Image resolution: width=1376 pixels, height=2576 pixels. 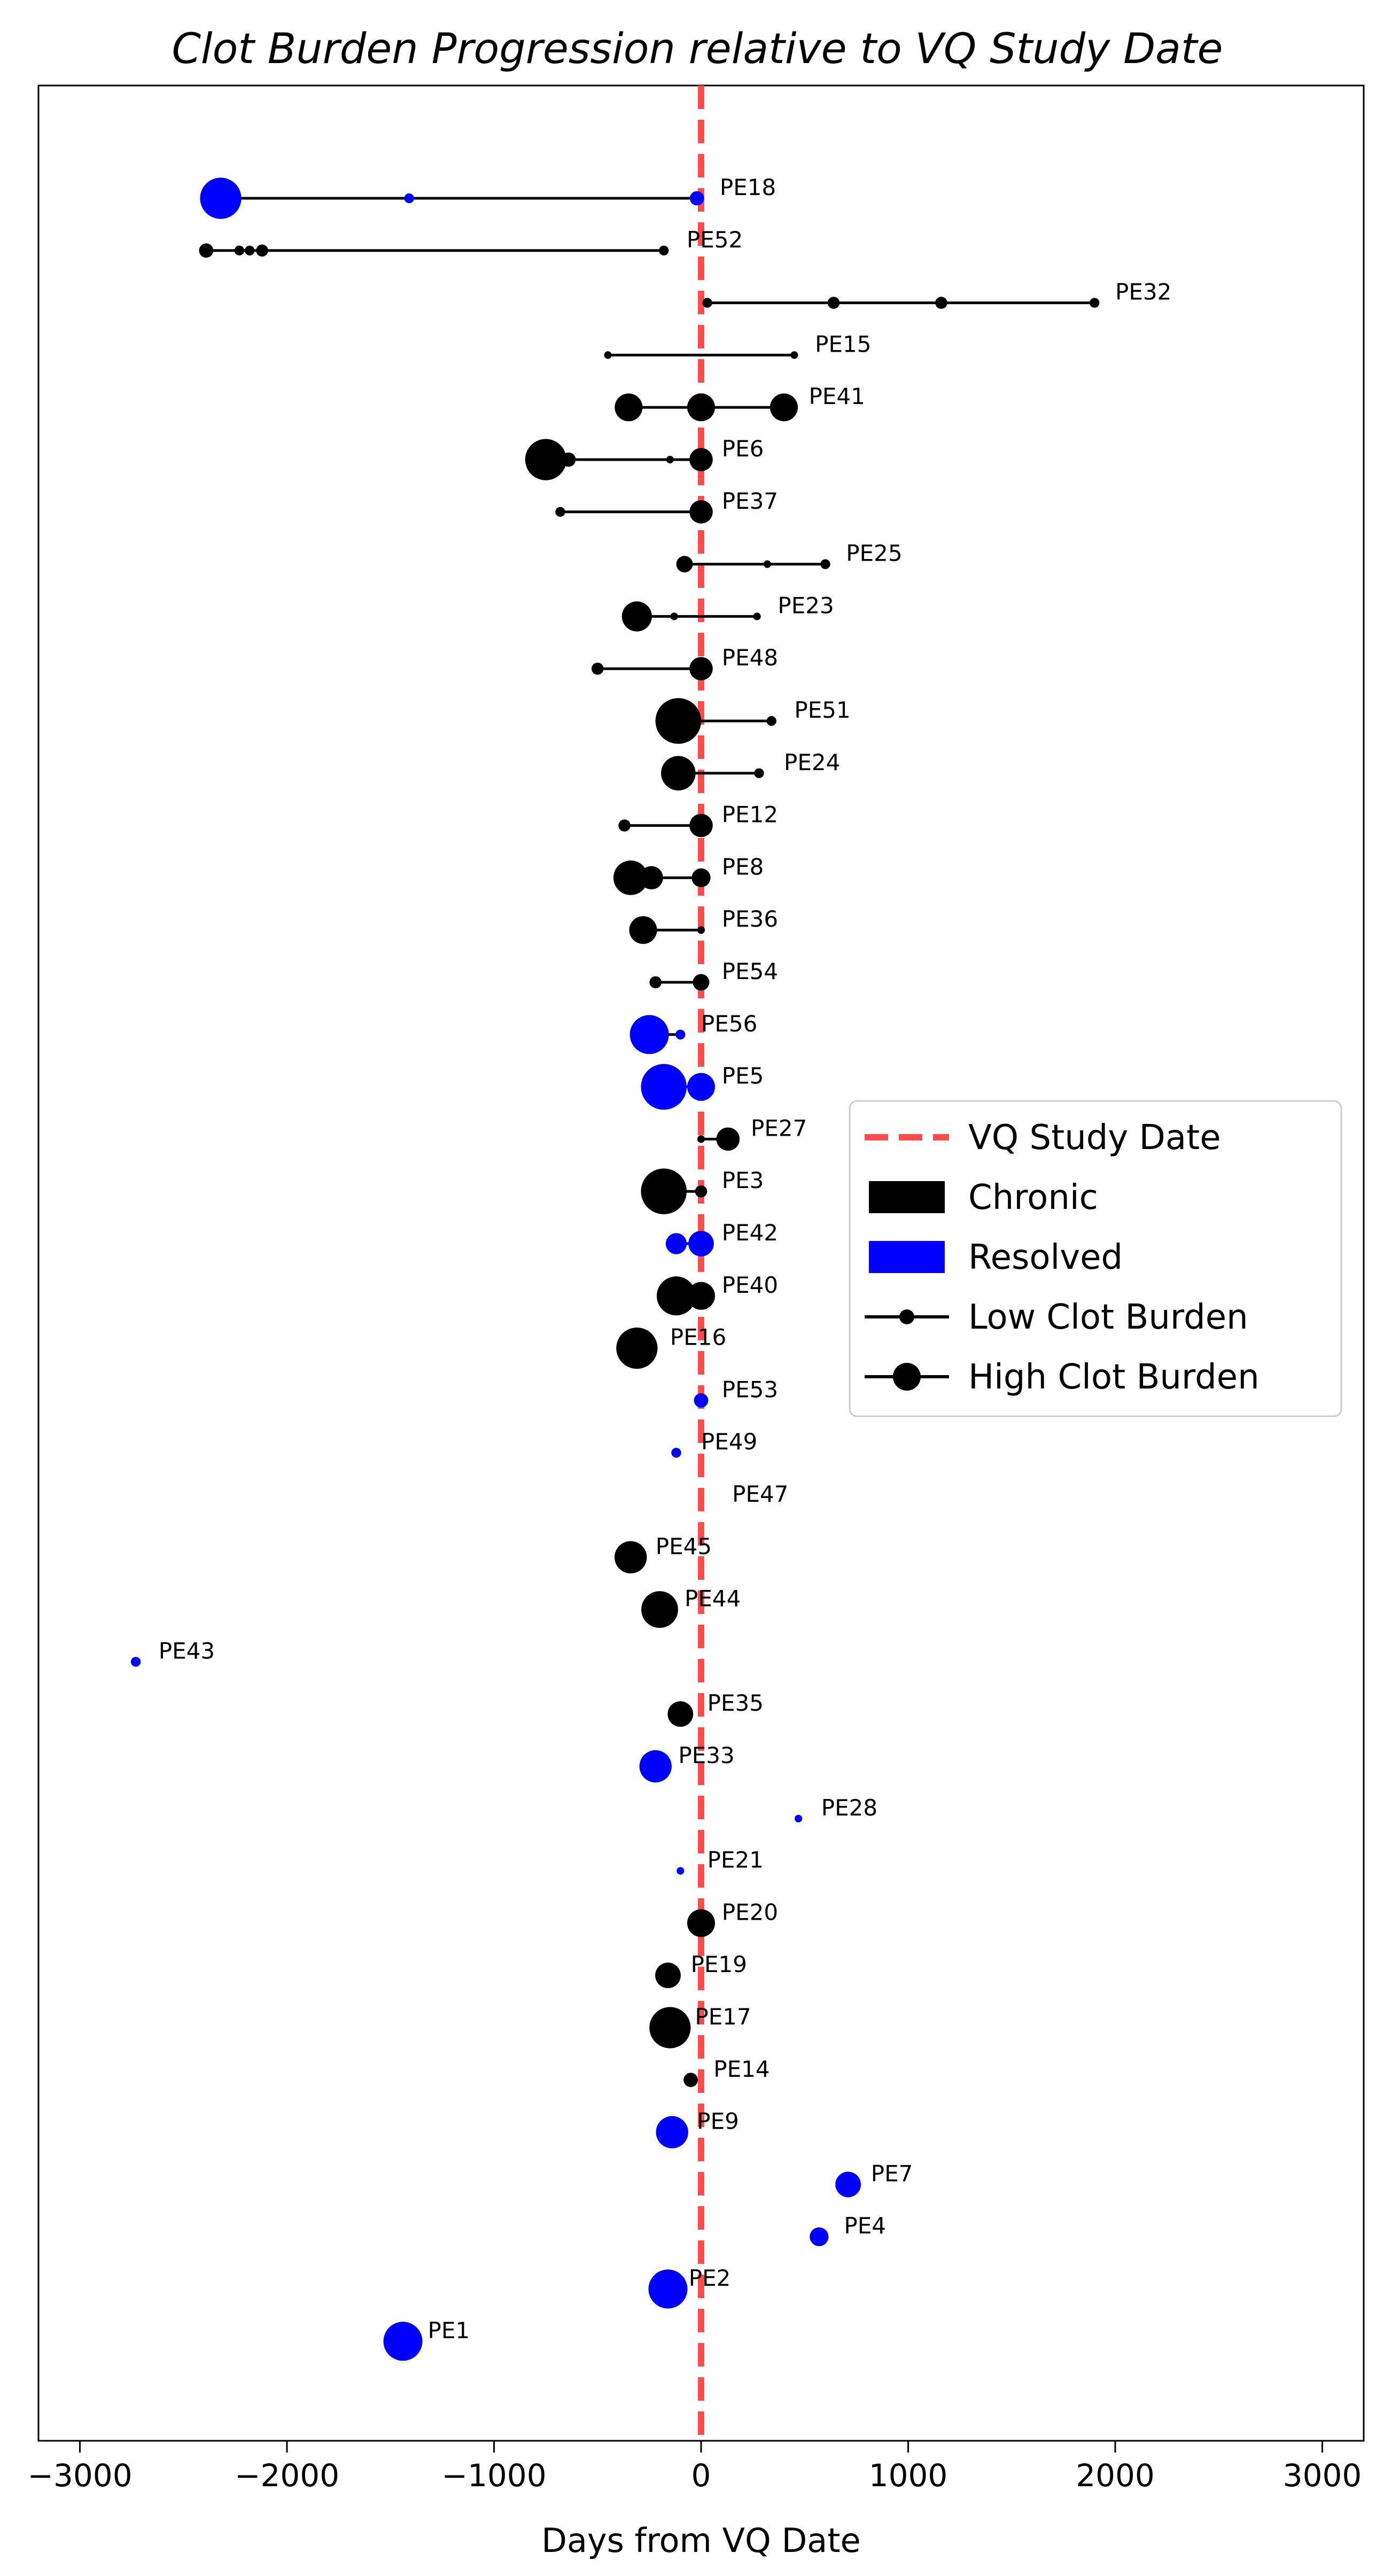 I want to click on patient-row-pe32: PE32, so click(x=936, y=294).